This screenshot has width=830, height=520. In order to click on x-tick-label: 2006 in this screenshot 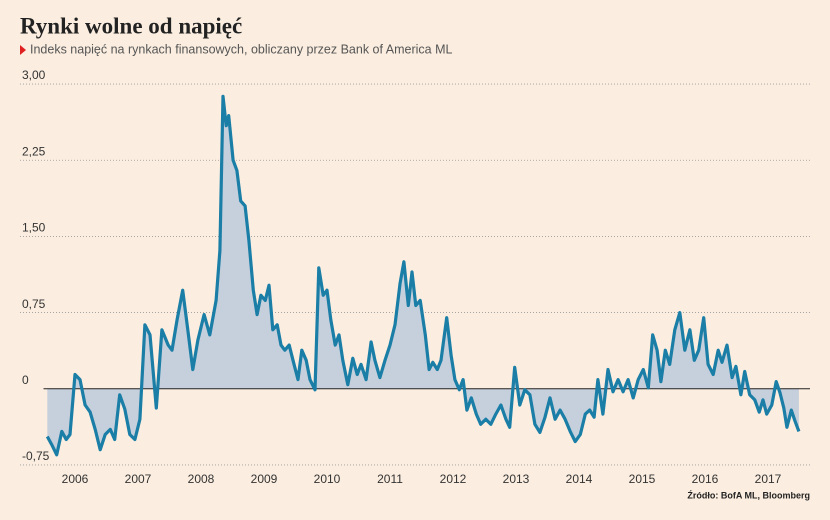, I will do `click(75, 479)`.